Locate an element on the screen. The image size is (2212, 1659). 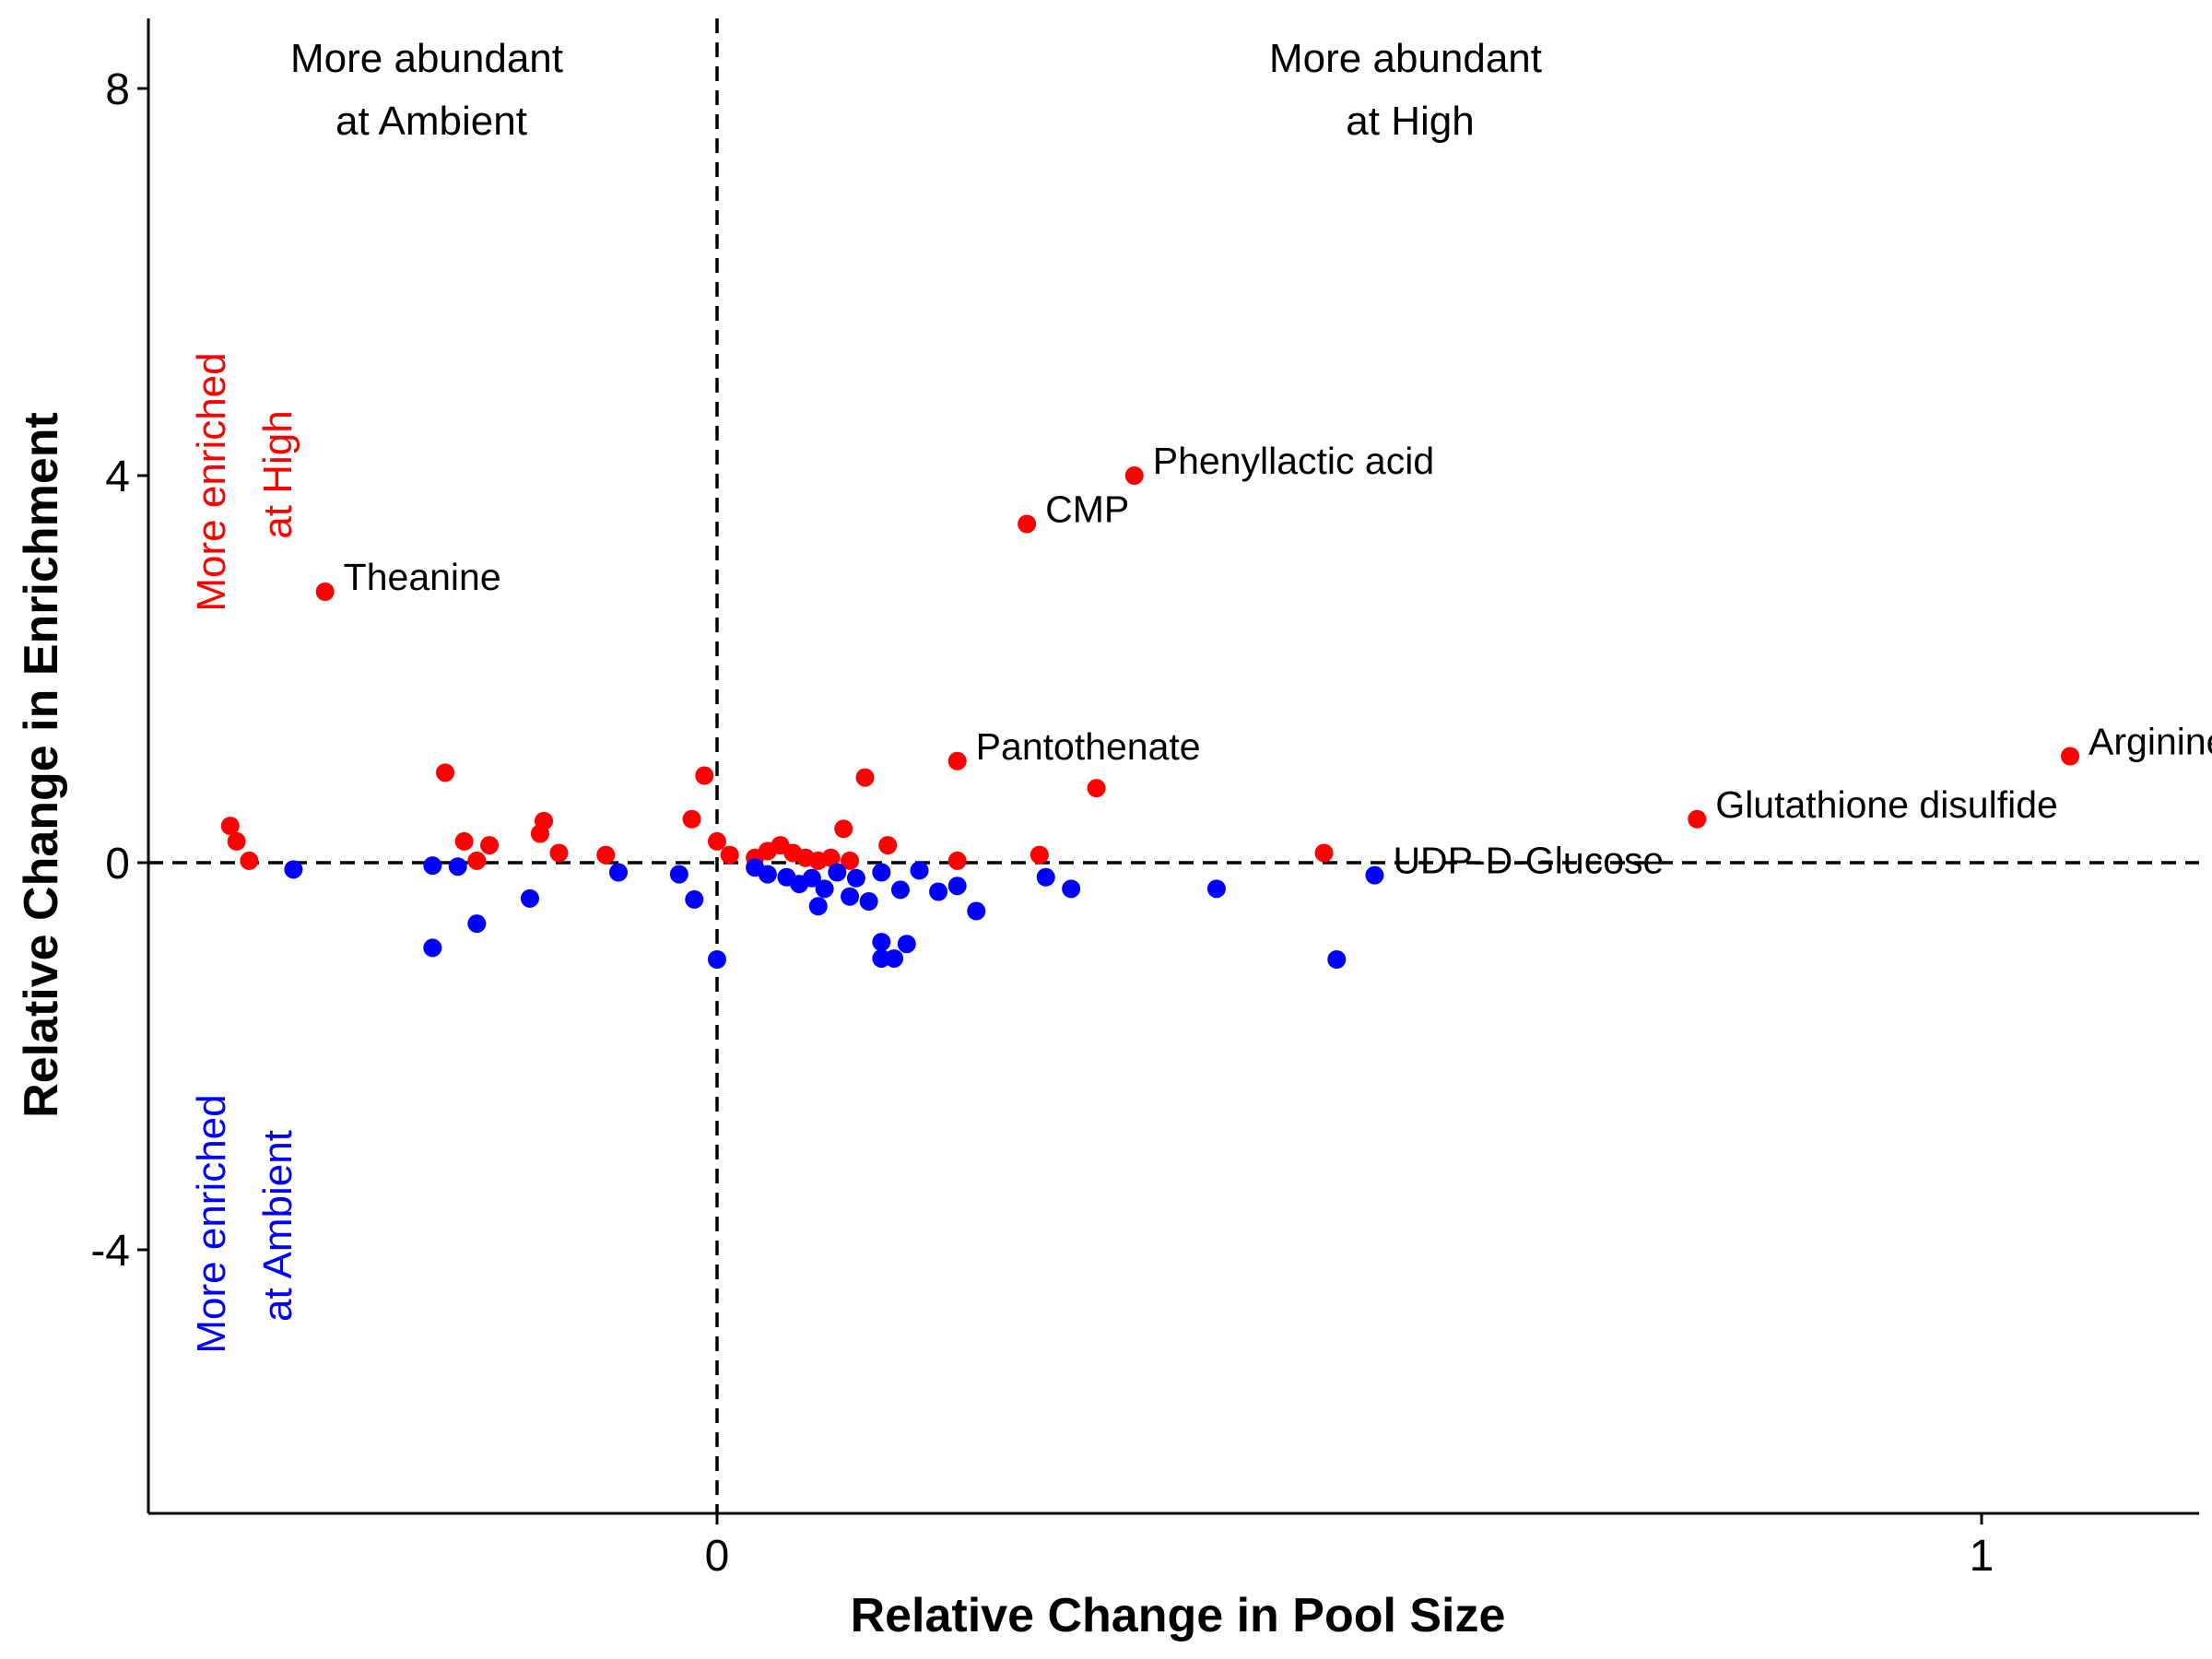
x-tick-label: 0 is located at coordinates (717, 1556).